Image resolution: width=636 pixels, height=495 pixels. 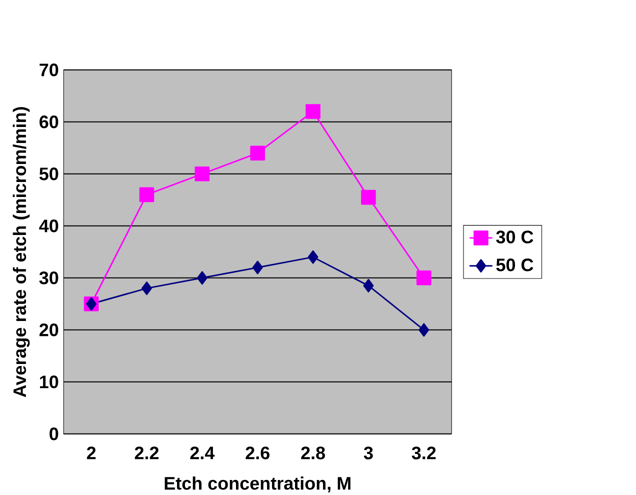 What do you see at coordinates (515, 237) in the screenshot?
I see `legend-label: 30 C` at bounding box center [515, 237].